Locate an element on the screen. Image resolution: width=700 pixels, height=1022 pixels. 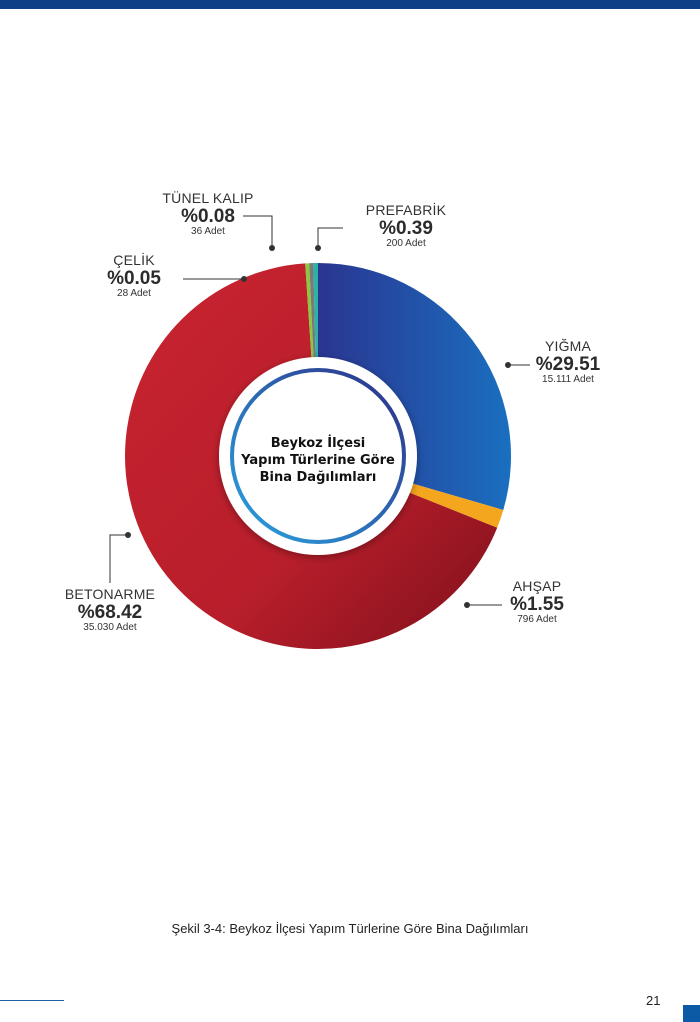
leader-ahsap-dot is located at coordinates (467, 605).